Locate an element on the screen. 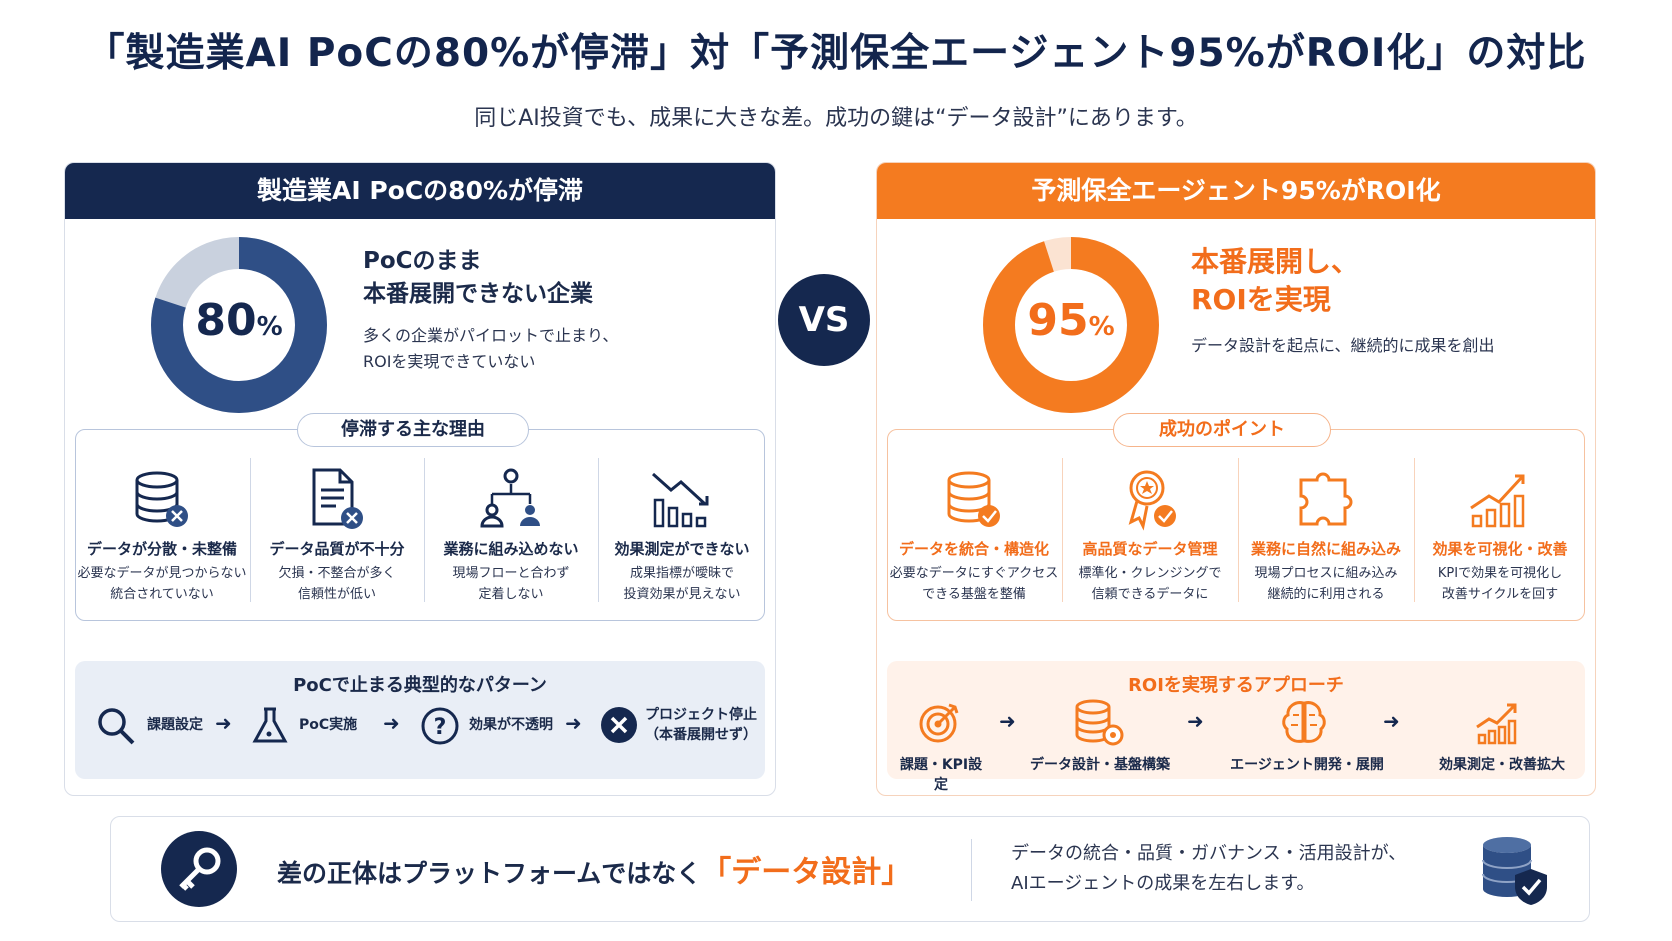 The height and width of the screenshot is (941, 1672). left-reason-3: 業務に組み込めない 現場フローと合わず 定着しない is located at coordinates (511, 532).